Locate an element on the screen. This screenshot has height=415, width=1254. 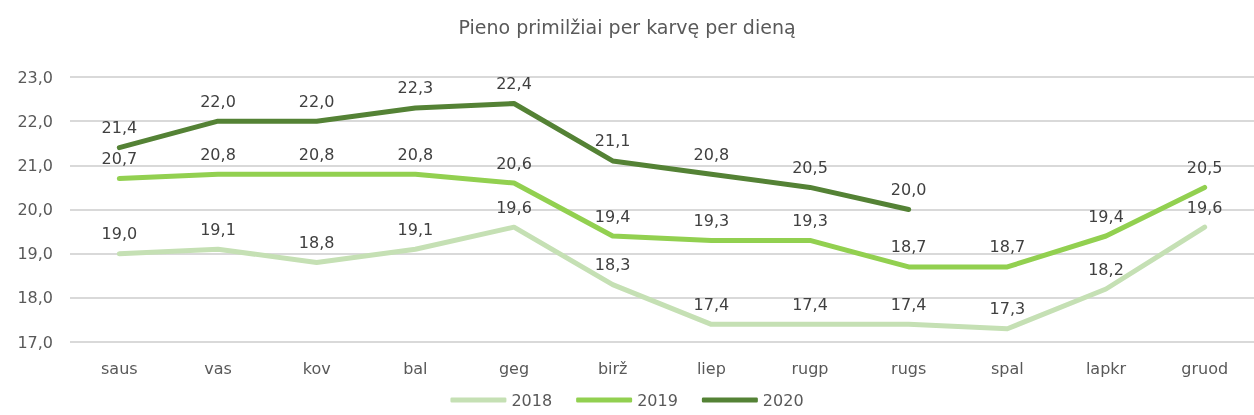
x-tick-label: saus is located at coordinates (119, 368).